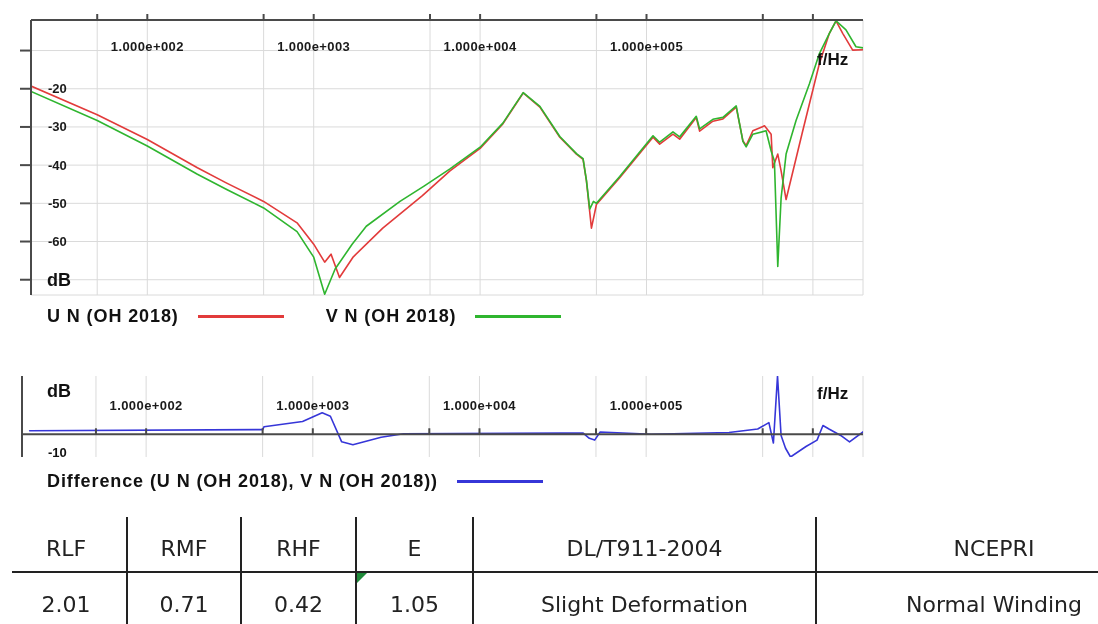  I want to click on y-tick-label: -40, so click(57, 165).